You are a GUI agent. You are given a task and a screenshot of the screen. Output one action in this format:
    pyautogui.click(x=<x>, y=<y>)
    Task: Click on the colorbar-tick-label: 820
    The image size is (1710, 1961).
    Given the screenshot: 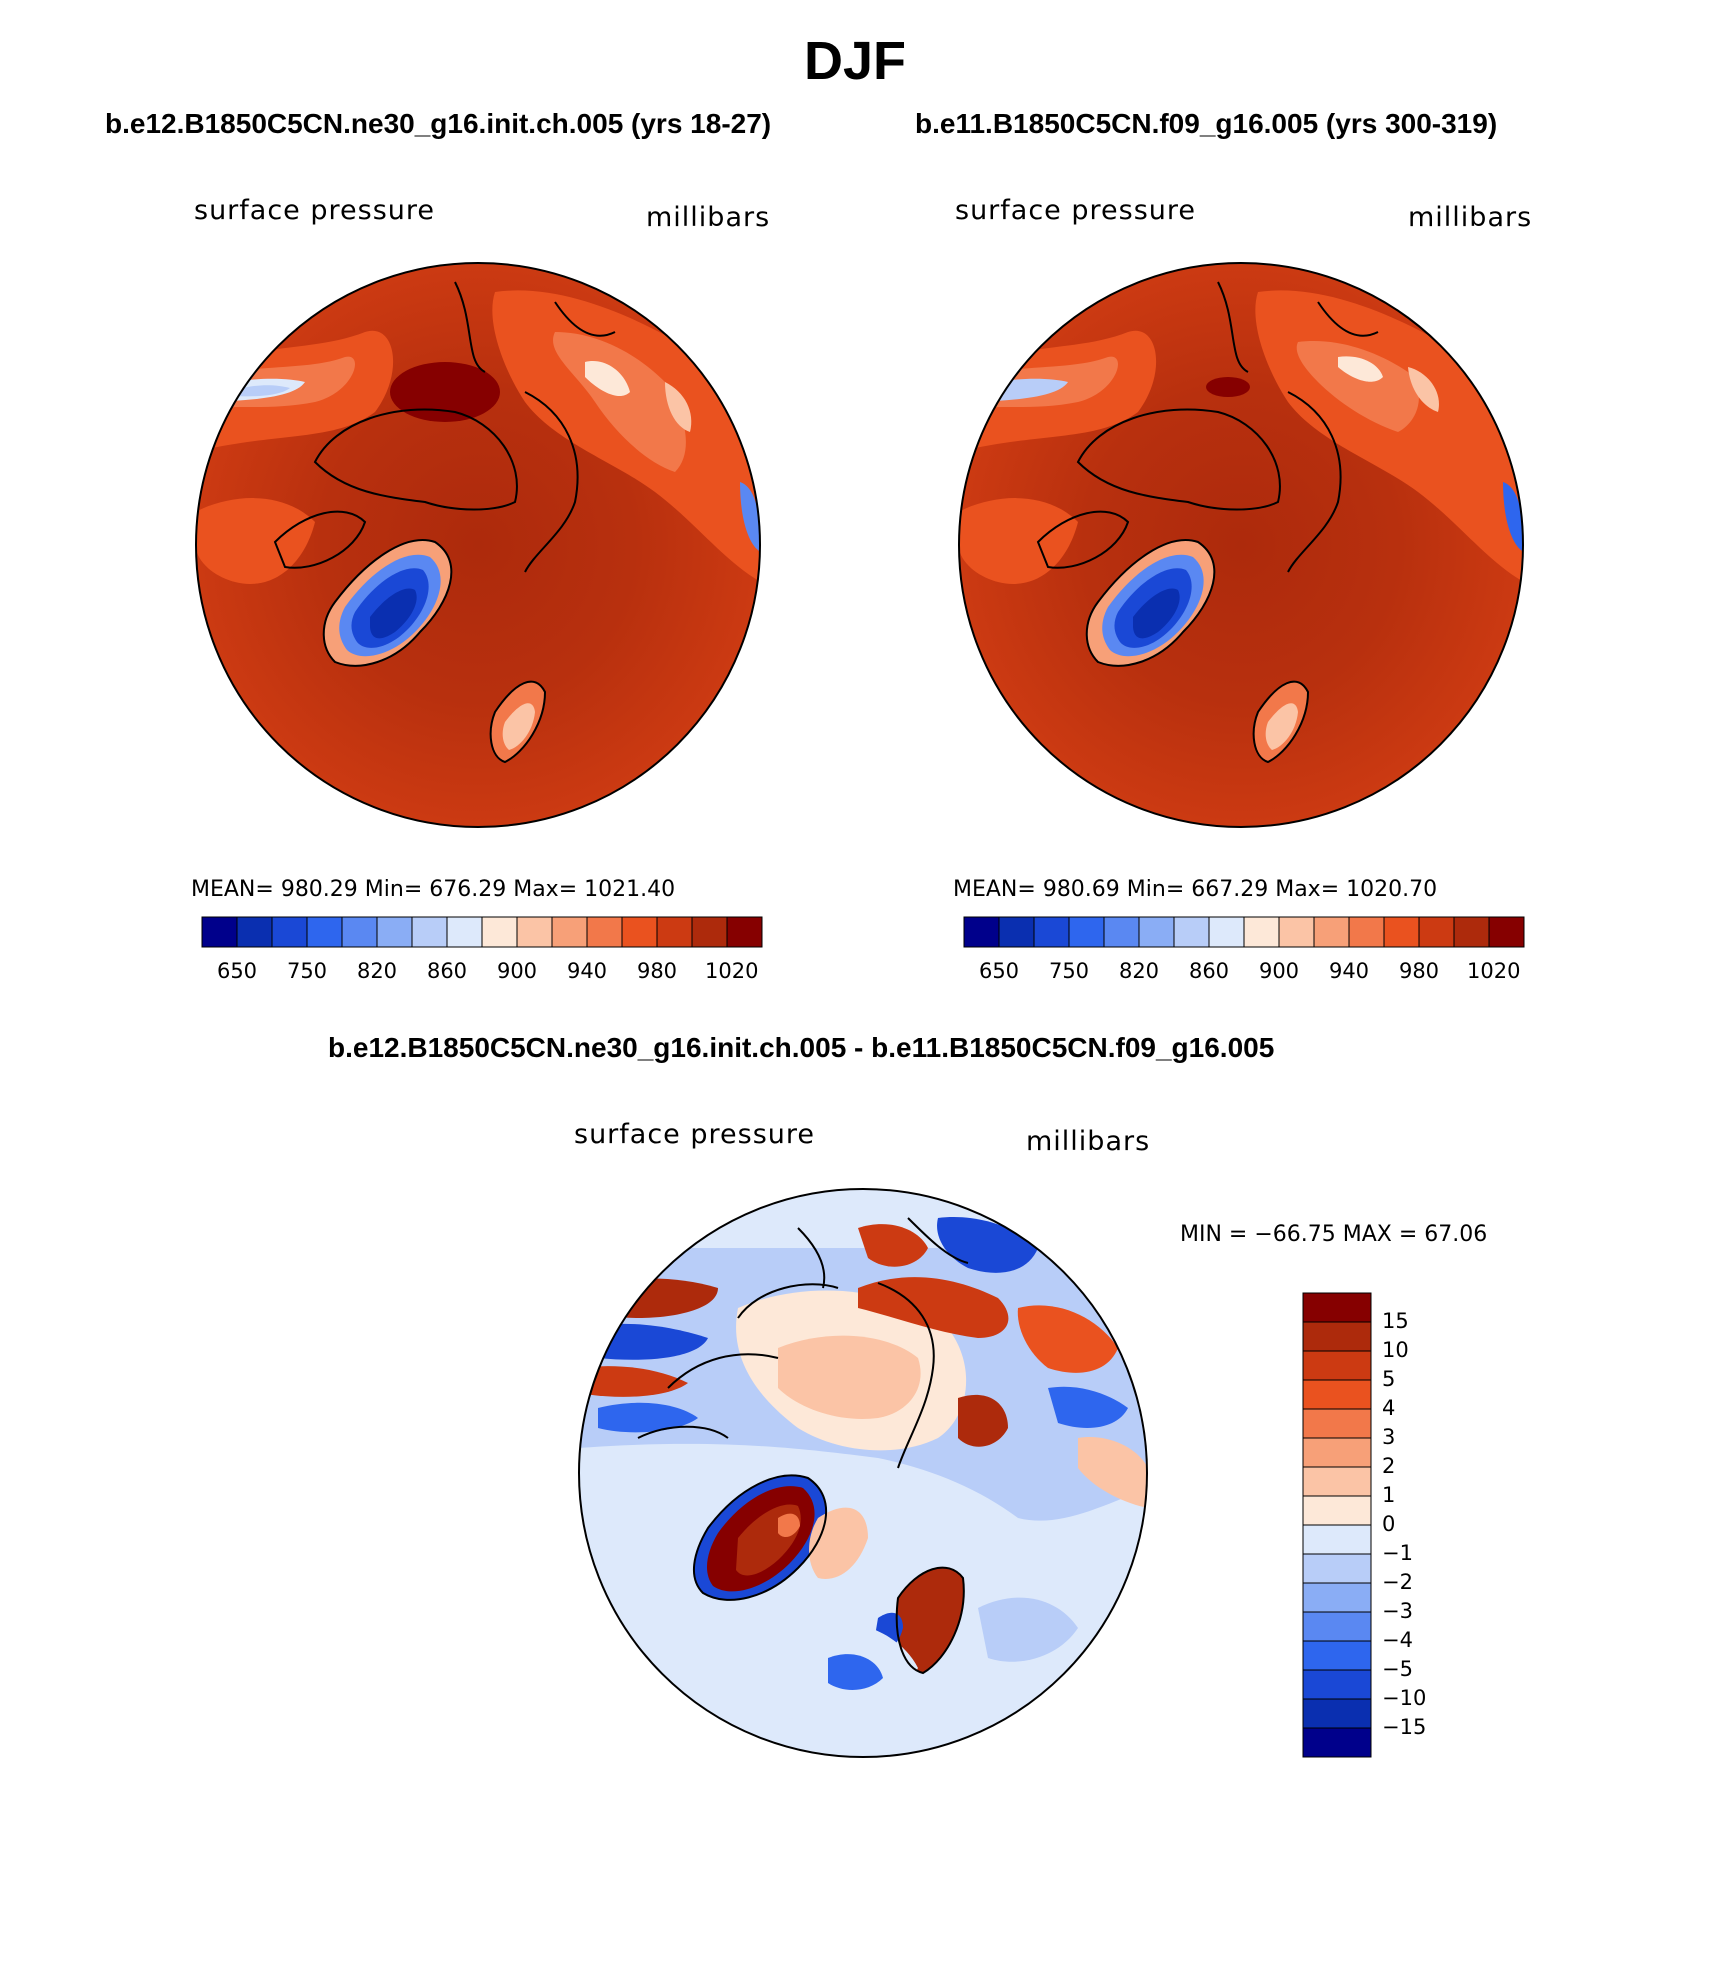 What is the action you would take?
    pyautogui.click(x=1139, y=971)
    